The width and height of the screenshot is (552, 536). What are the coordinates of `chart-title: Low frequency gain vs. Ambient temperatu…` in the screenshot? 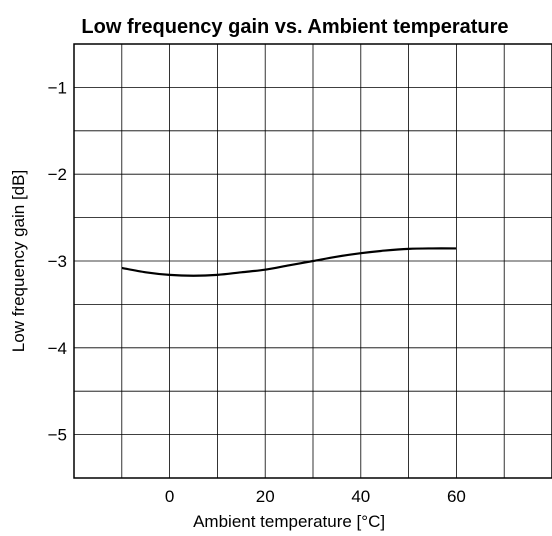 It's located at (295, 27).